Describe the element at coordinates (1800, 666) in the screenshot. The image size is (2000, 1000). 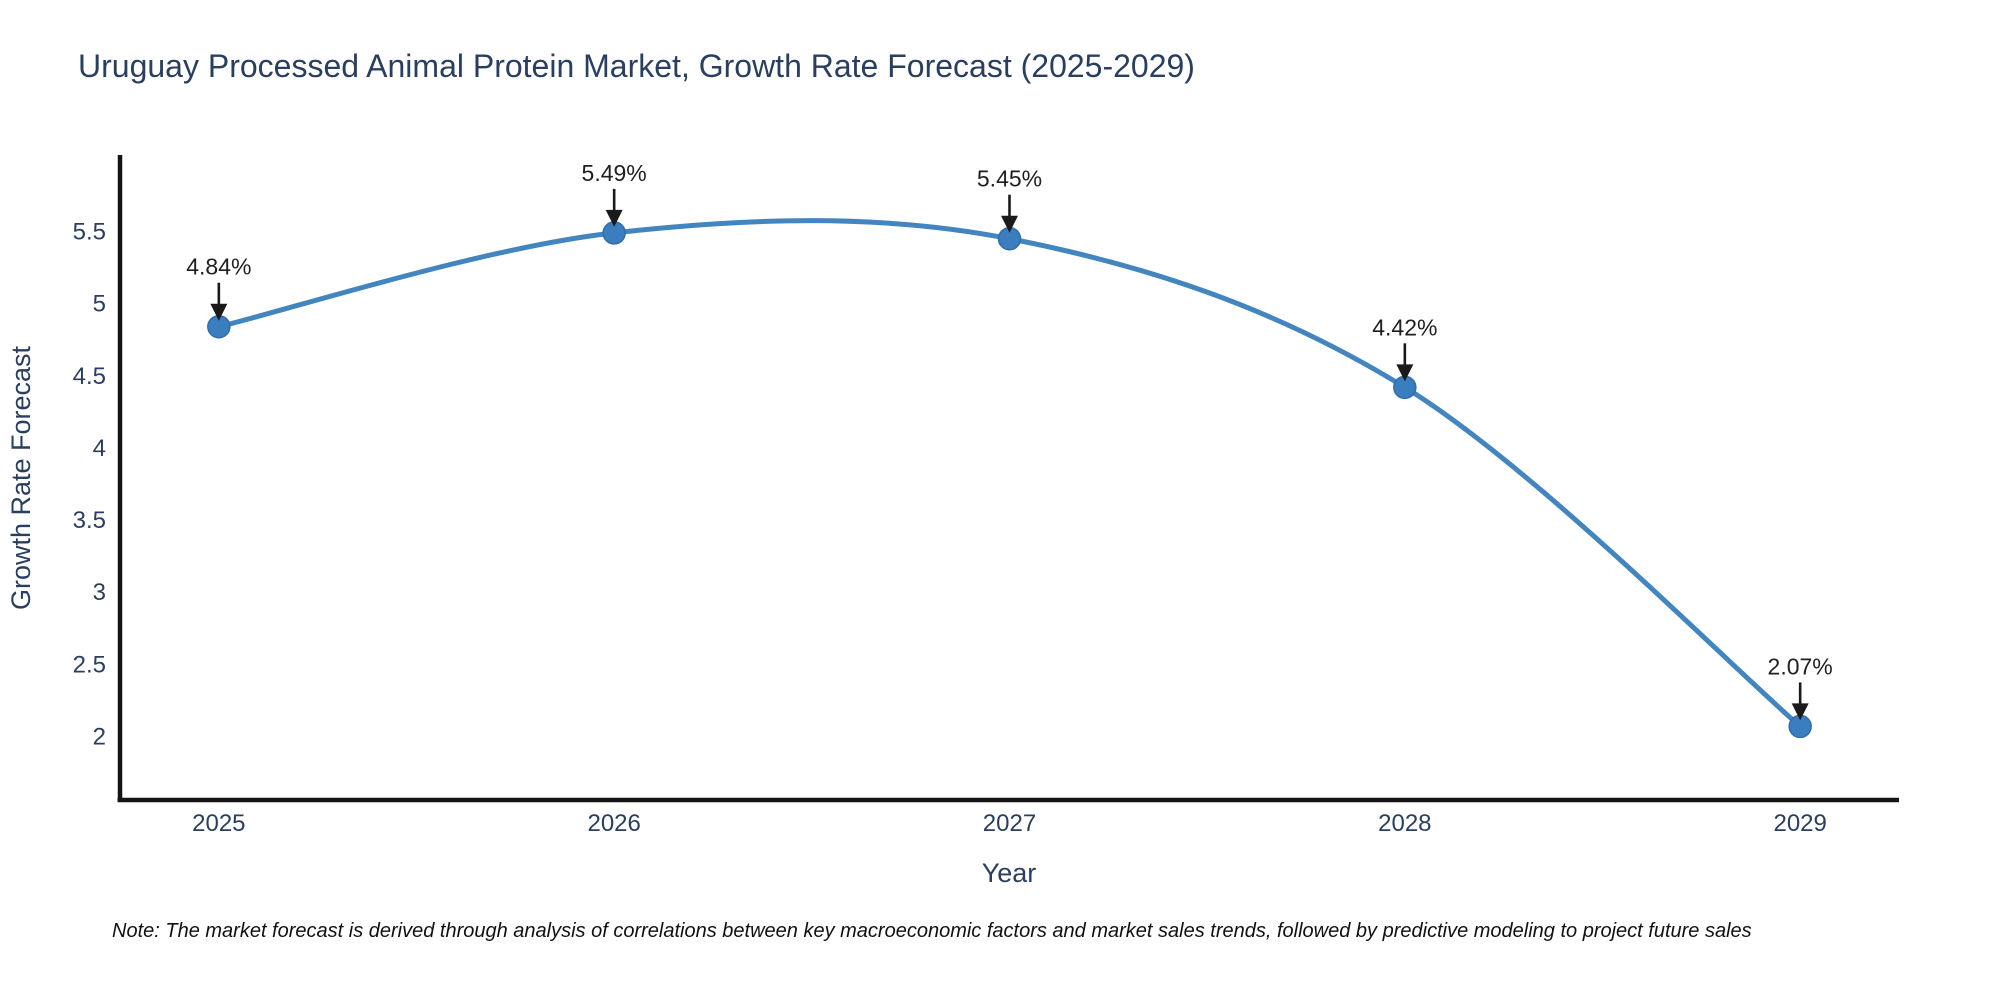
I see `point-annotation-label: 2.07%` at that location.